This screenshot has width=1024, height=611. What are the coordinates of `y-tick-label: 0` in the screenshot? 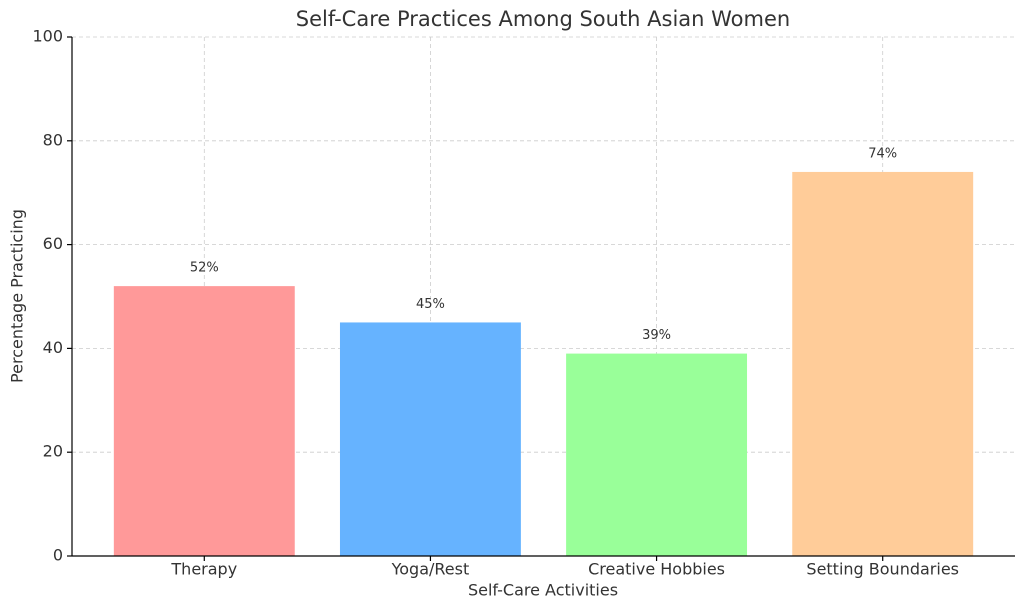 It's located at (58, 555).